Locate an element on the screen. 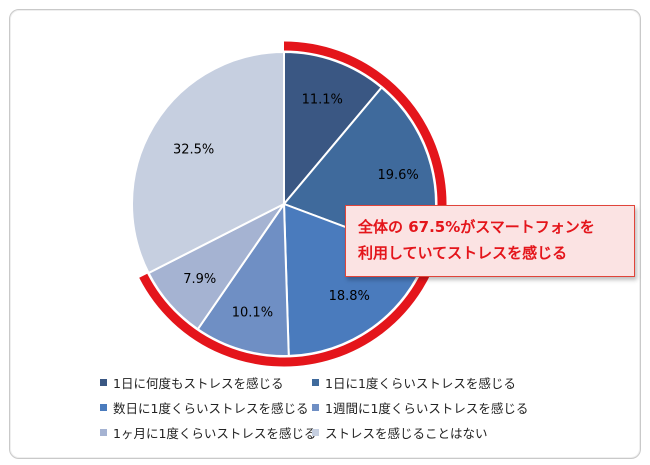 Image resolution: width=650 pixels, height=465 pixels. slice-value-label: 18.8% is located at coordinates (349, 296).